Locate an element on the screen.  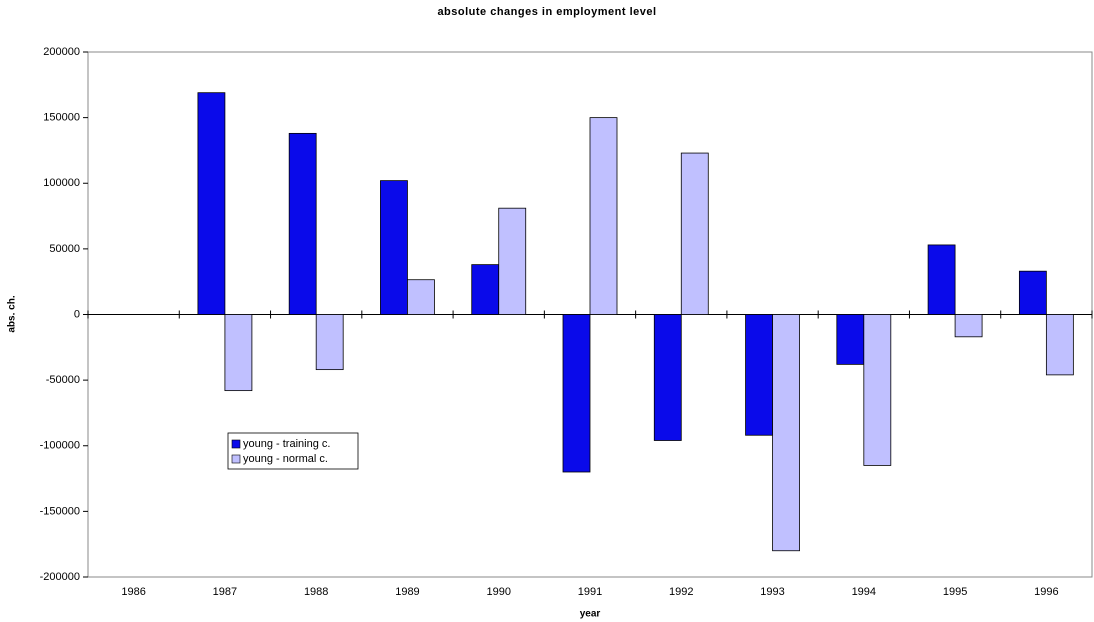
x-axis-title: year is located at coordinates (590, 614).